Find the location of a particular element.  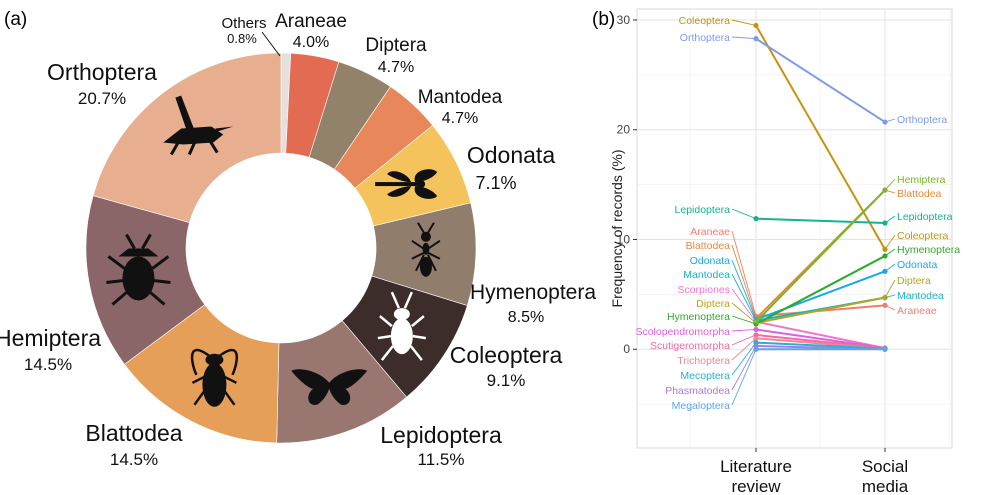

series-line-hymenoptera is located at coordinates (820, 290).